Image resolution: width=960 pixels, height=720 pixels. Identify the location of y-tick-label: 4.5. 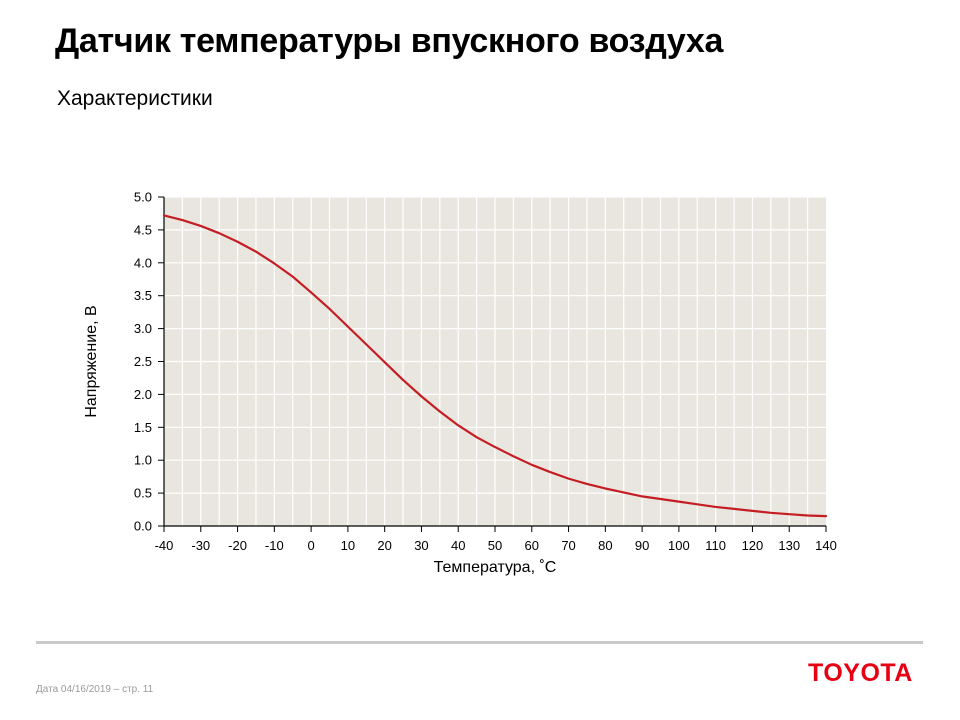
(143, 229).